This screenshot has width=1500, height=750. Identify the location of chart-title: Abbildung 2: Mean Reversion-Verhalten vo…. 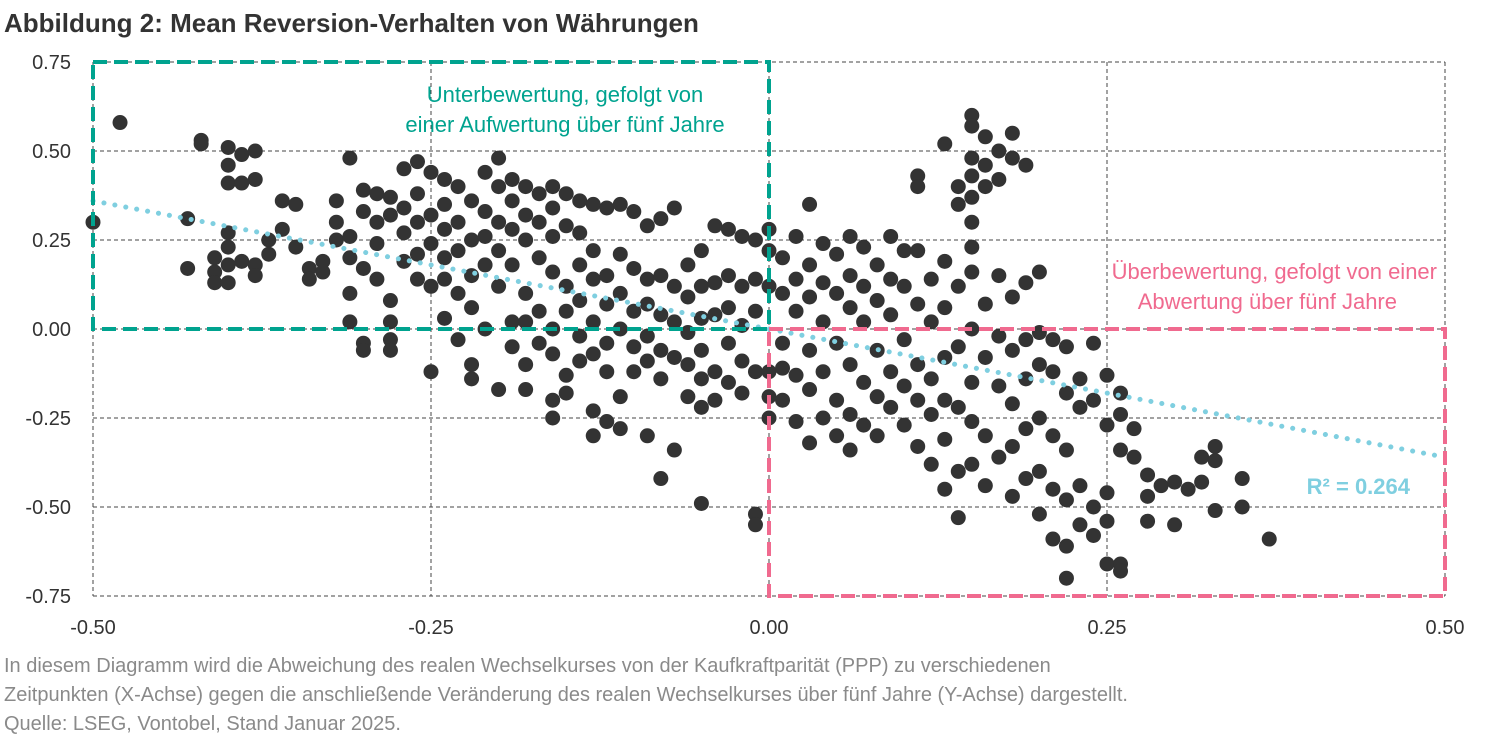
(351, 23).